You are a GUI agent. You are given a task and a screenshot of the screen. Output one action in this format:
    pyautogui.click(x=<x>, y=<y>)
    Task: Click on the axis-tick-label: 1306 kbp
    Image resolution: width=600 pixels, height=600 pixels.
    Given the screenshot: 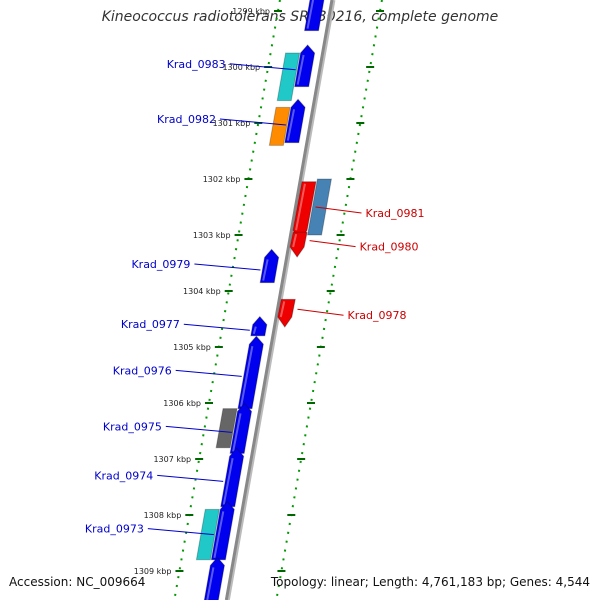 What is the action you would take?
    pyautogui.click(x=182, y=403)
    